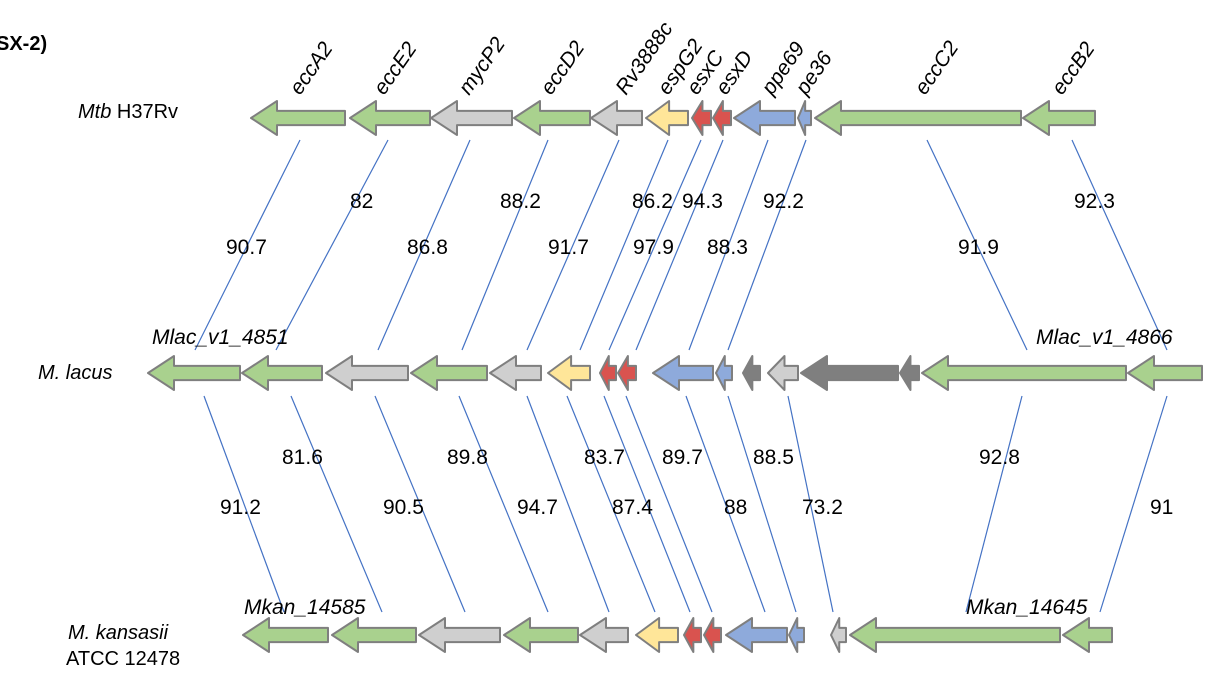 This screenshot has height=679, width=1219. I want to click on gene-name-label: eccA2, so click(311, 68).